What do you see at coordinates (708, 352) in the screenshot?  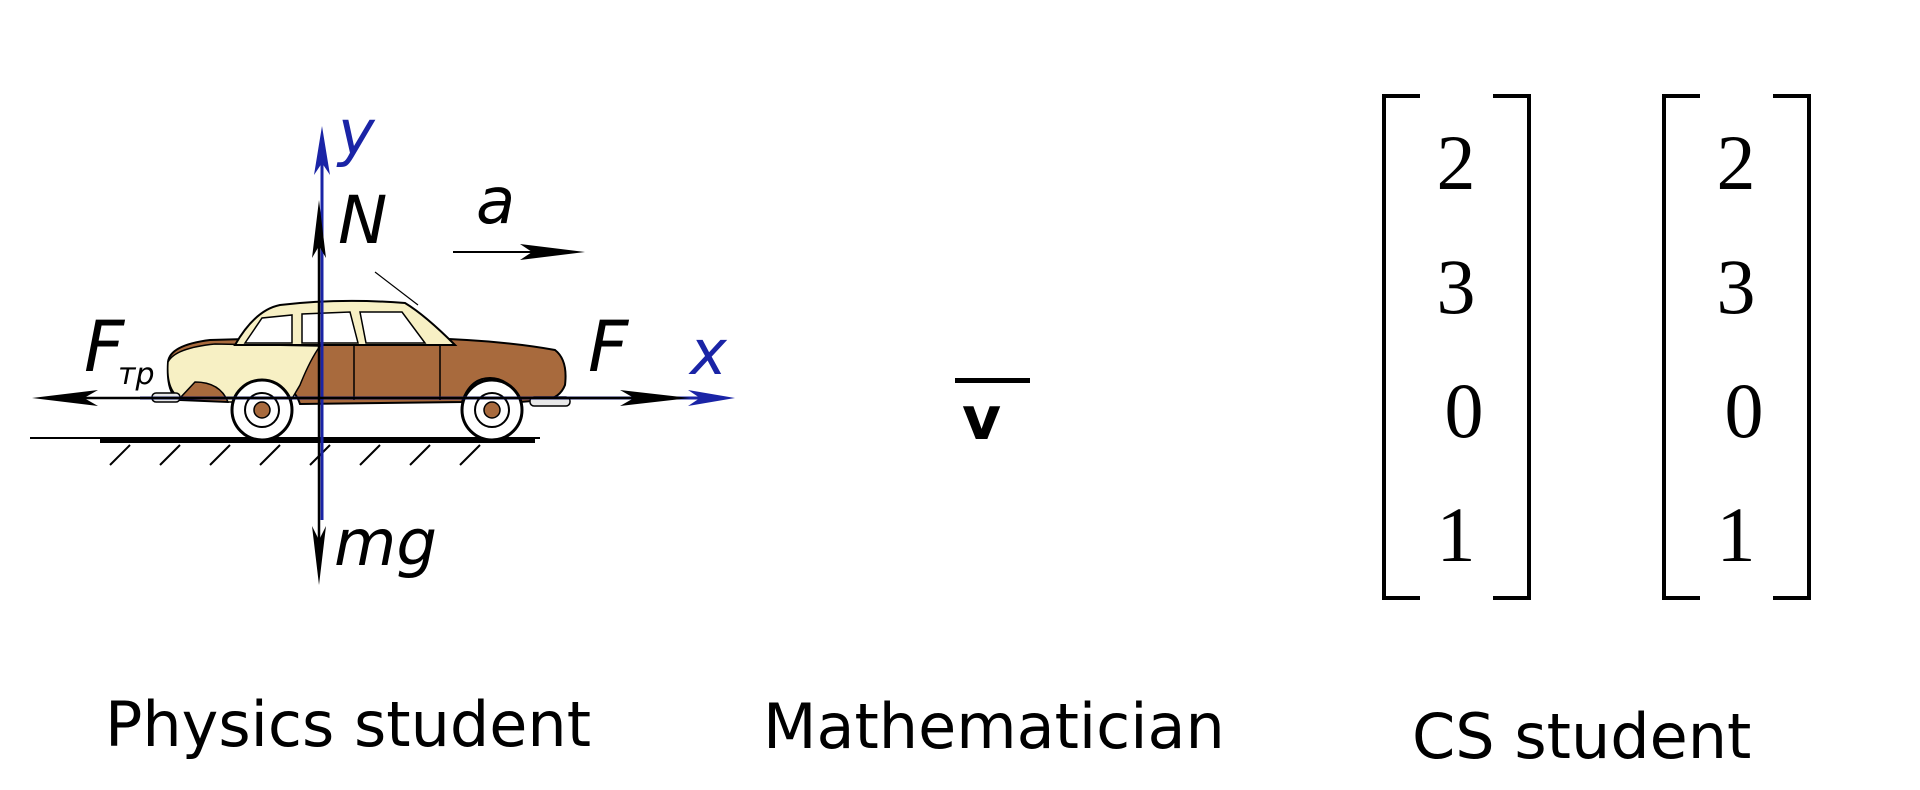 I see `x-axis-label: x` at bounding box center [708, 352].